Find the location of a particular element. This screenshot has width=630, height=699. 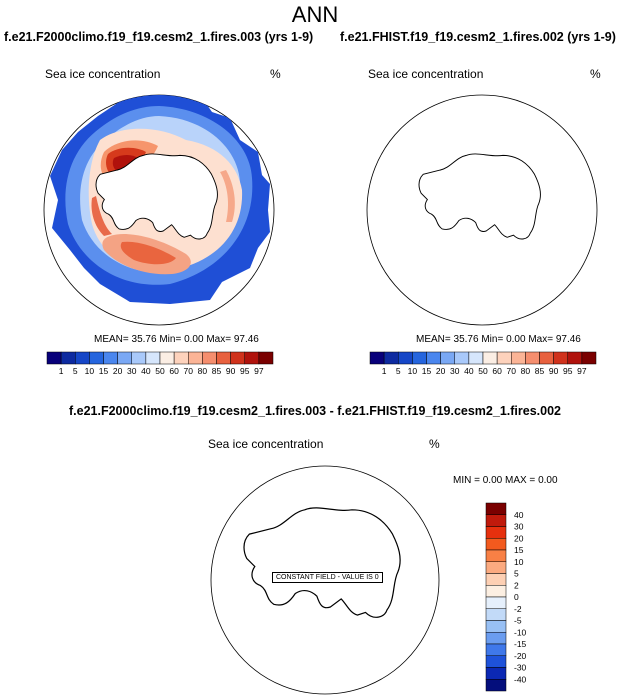

panel3-colorbar-tick-label: -40 is located at coordinates (520, 679).